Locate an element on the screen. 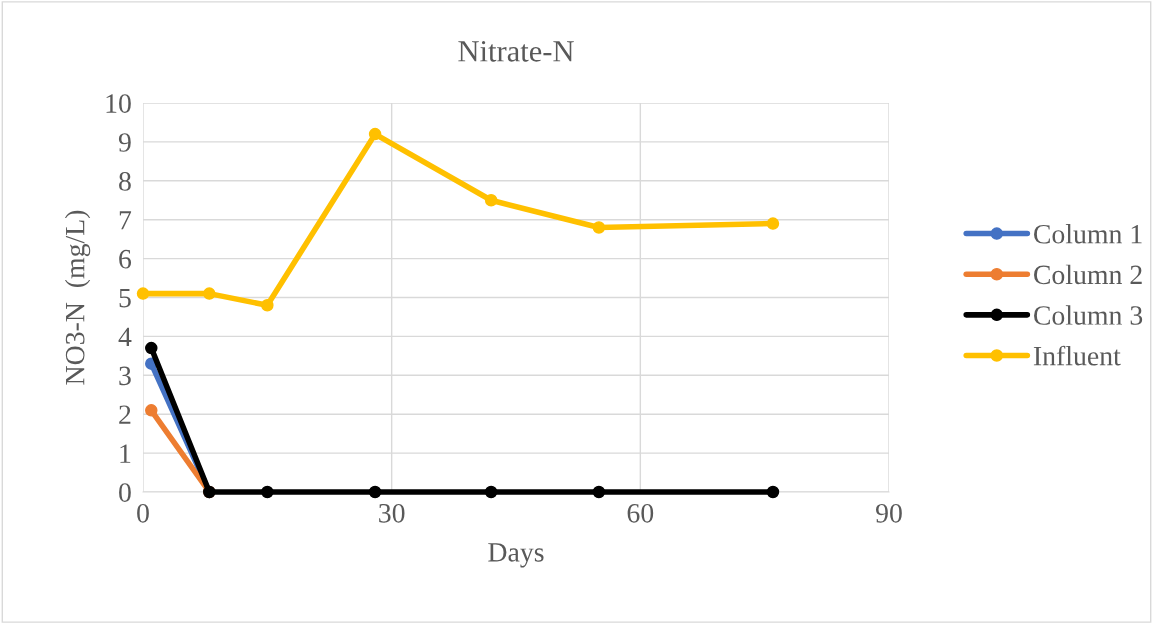 This screenshot has width=1153, height=624. y-tick-label: 7 is located at coordinates (125, 220).